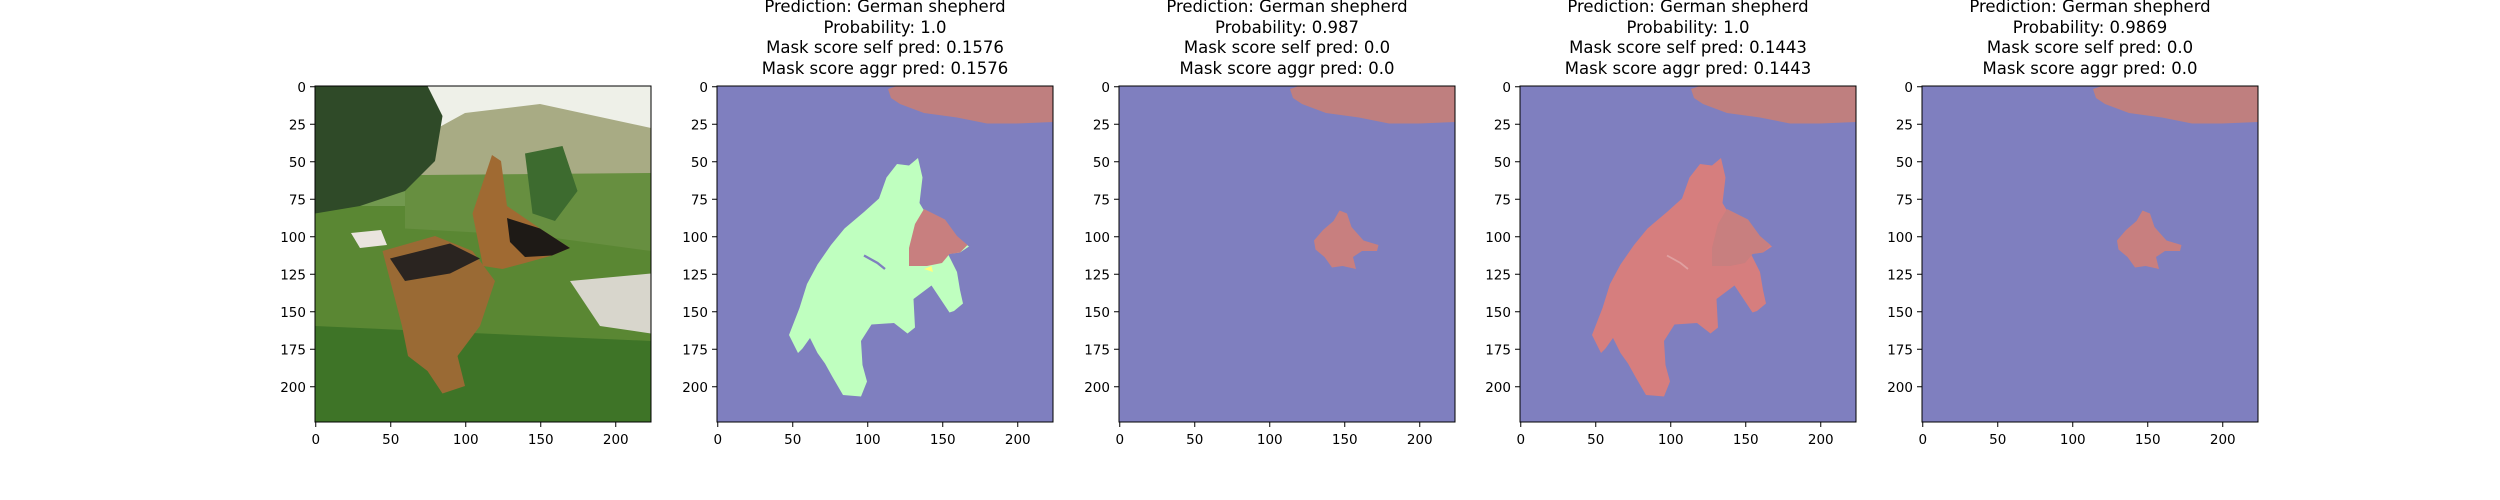 Image resolution: width=2500 pixels, height=500 pixels. Describe the element at coordinates (885, 68) in the screenshot. I see `title-line: Mask score aggr pred: 0.1576` at that location.